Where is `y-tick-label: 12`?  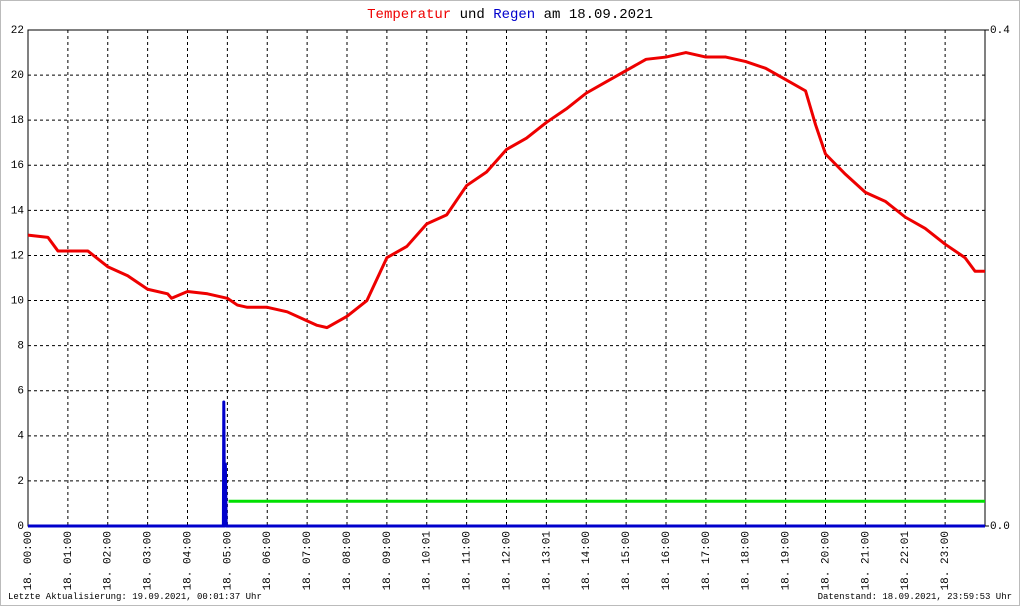 y-tick-label: 12 is located at coordinates (17, 256).